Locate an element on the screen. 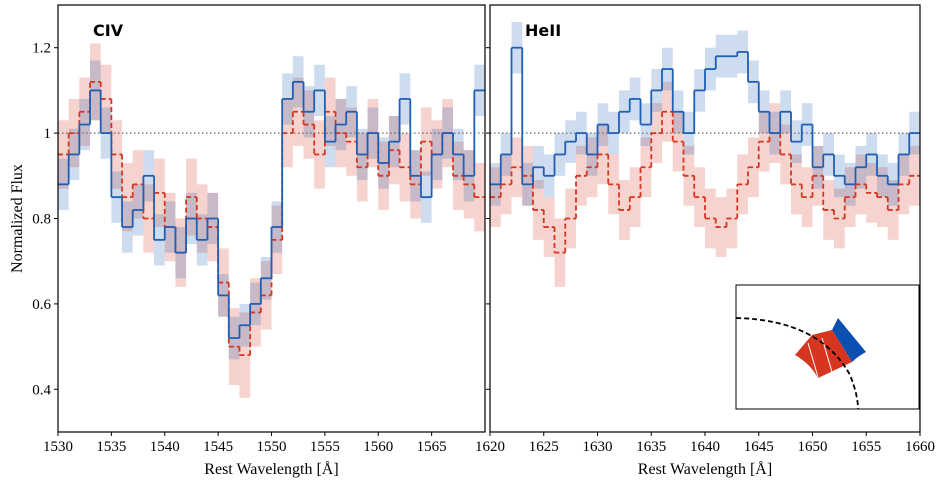  x-tick-label: 1640 is located at coordinates (705, 447).